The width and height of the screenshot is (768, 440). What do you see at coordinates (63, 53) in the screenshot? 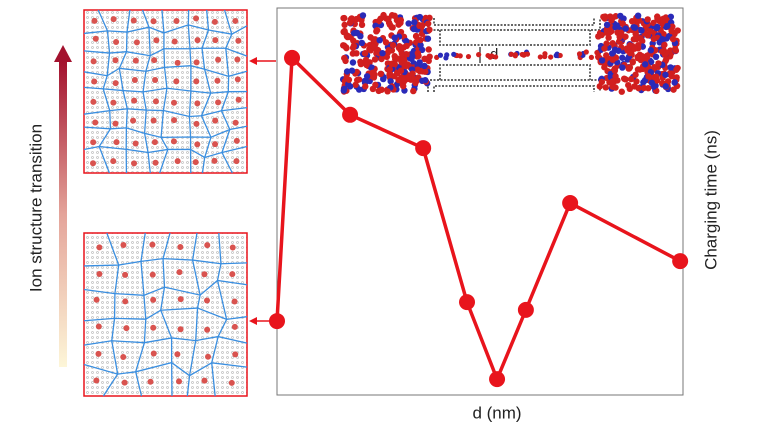
I see `arrow-head` at bounding box center [63, 53].